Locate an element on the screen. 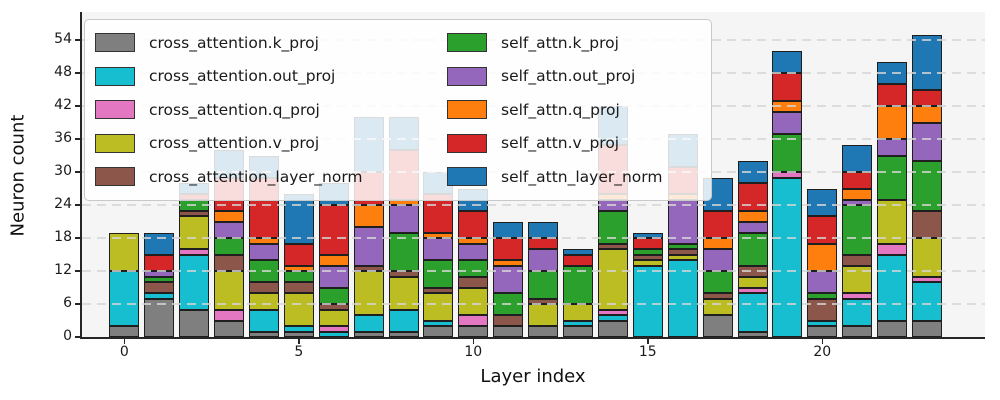 The height and width of the screenshot is (400, 1000). legend-swatch-cross-attention-v-proj is located at coordinates (115, 143).